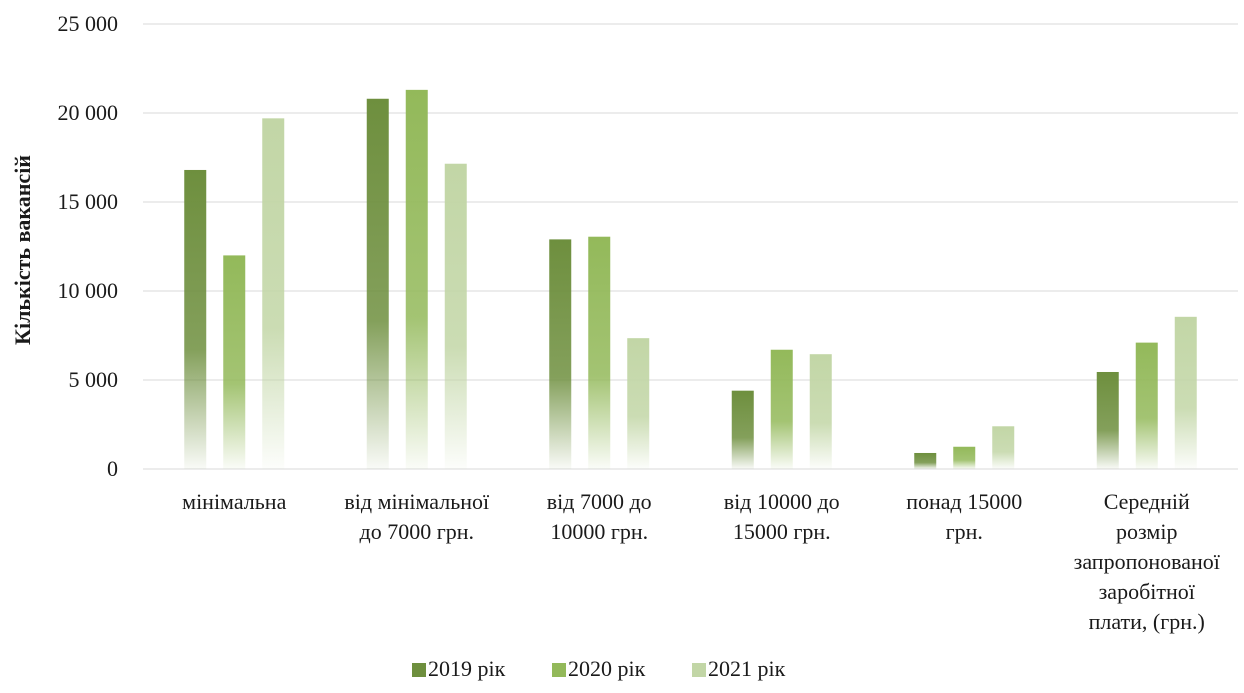 This screenshot has width=1244, height=693. What do you see at coordinates (1147, 501) in the screenshot?
I see `x-category-label: Середній` at bounding box center [1147, 501].